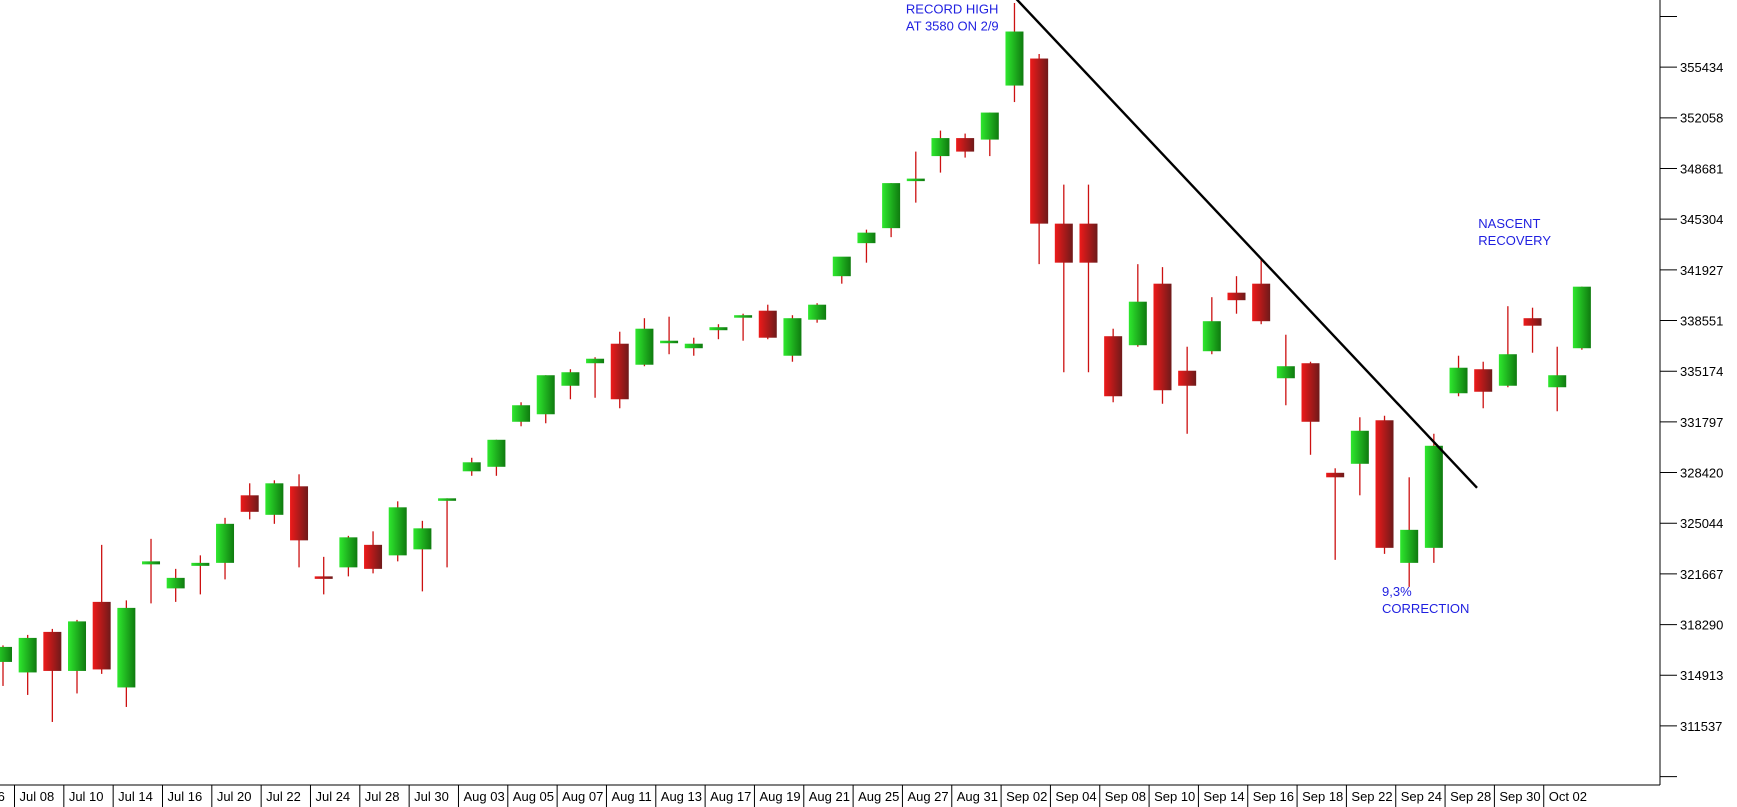 This screenshot has height=807, width=1737. Describe the element at coordinates (1371, 796) in the screenshot. I see `x-tick-label: Sep 22` at that location.